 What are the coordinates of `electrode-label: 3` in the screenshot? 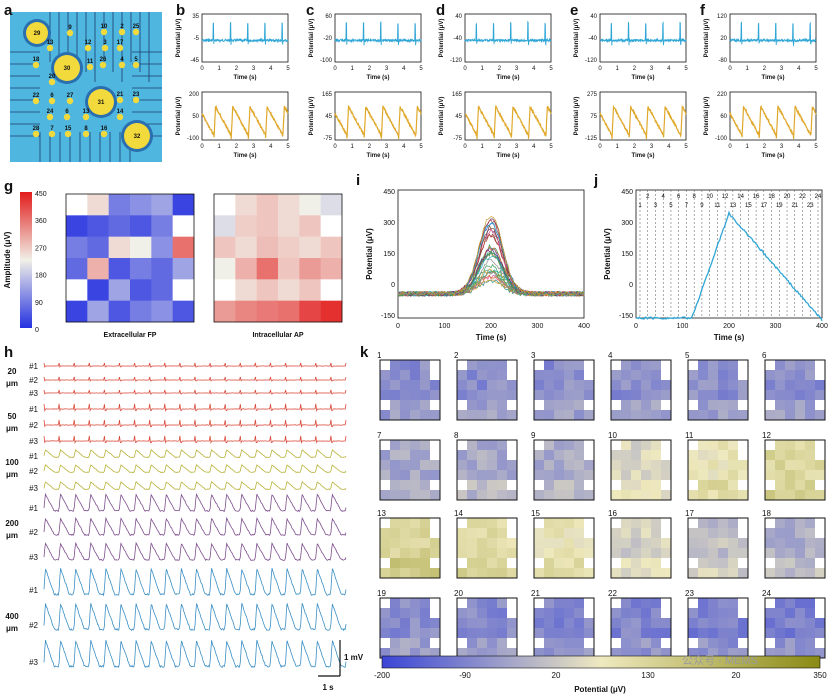 It's located at (105, 43).